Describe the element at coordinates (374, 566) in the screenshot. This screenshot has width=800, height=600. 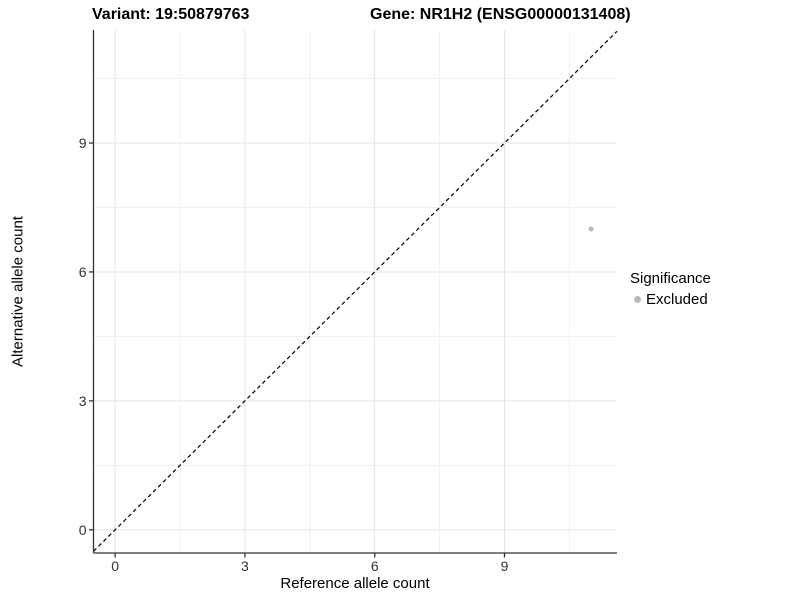
I see `x-tick-label: 6` at that location.